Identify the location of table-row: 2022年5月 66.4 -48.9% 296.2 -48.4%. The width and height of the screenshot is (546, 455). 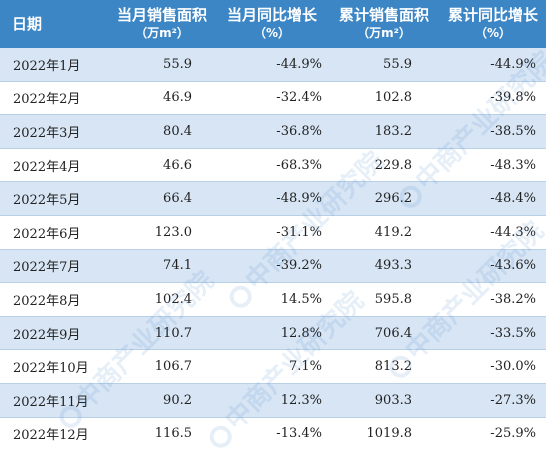
(273, 198).